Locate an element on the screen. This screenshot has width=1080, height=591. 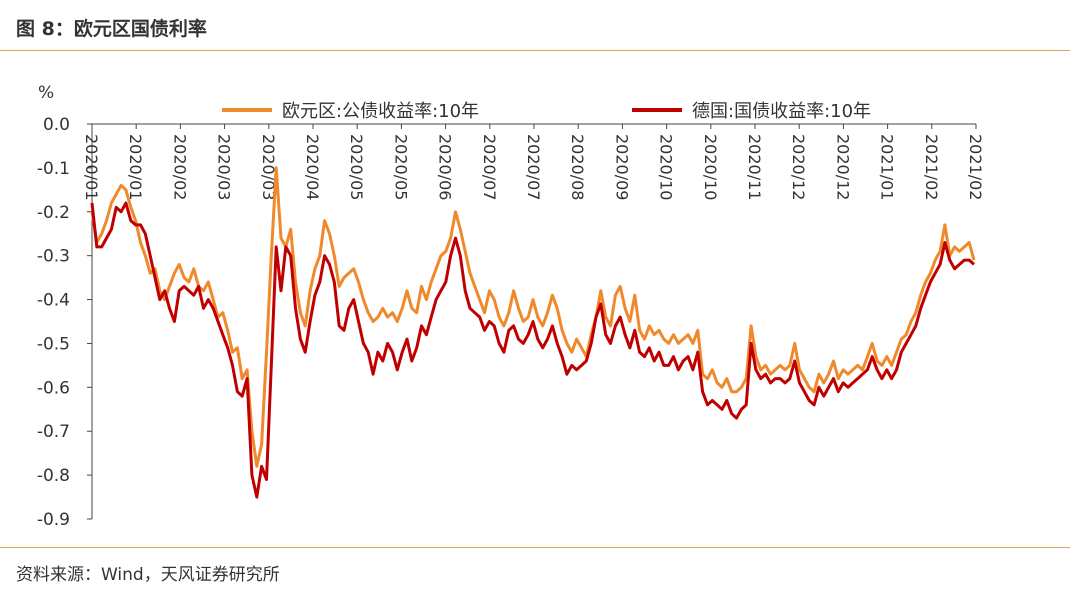
y-tick-label: -0.3 is located at coordinates (53, 257).